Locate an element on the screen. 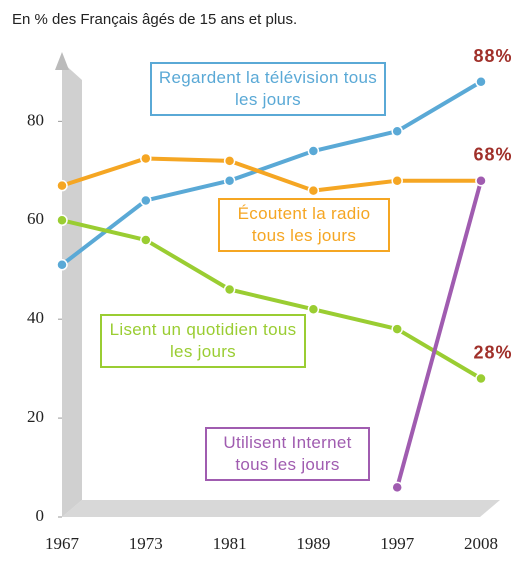  y-tick-label: 80 is located at coordinates (35, 119).